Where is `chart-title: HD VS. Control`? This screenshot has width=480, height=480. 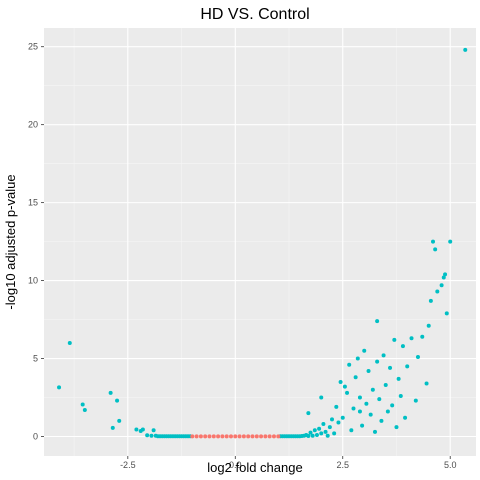
chart-title: HD VS. Control is located at coordinates (254, 14).